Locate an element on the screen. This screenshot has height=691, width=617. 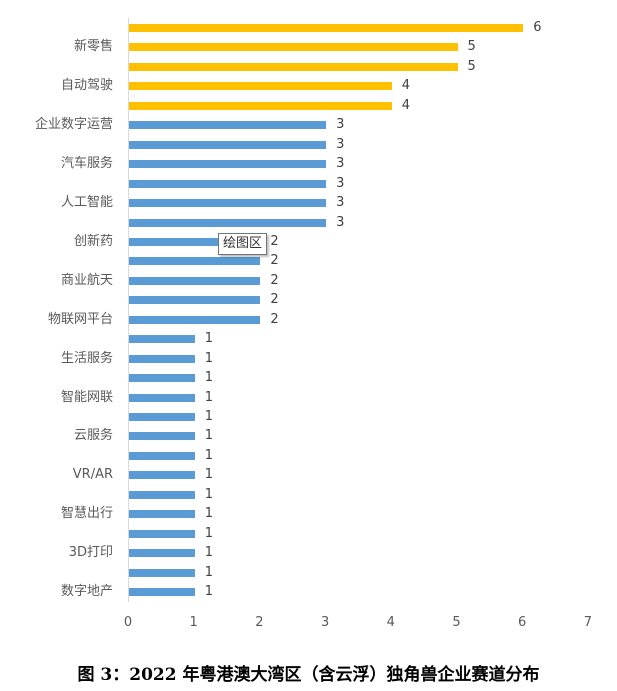
plot-area-tooltip: 绘图区 is located at coordinates (243, 244).